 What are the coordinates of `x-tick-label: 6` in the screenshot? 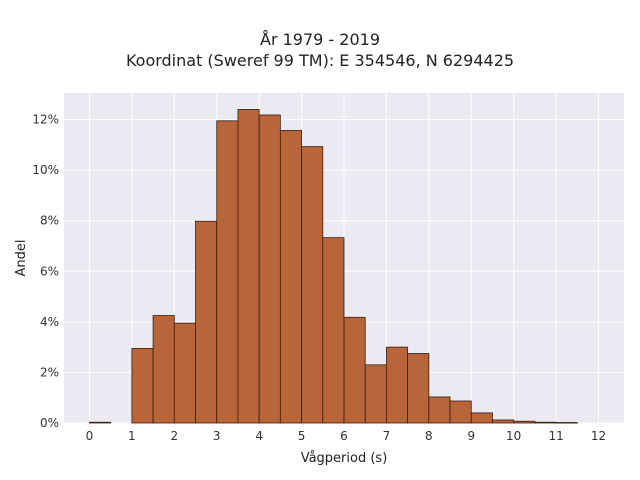 It's located at (344, 436).